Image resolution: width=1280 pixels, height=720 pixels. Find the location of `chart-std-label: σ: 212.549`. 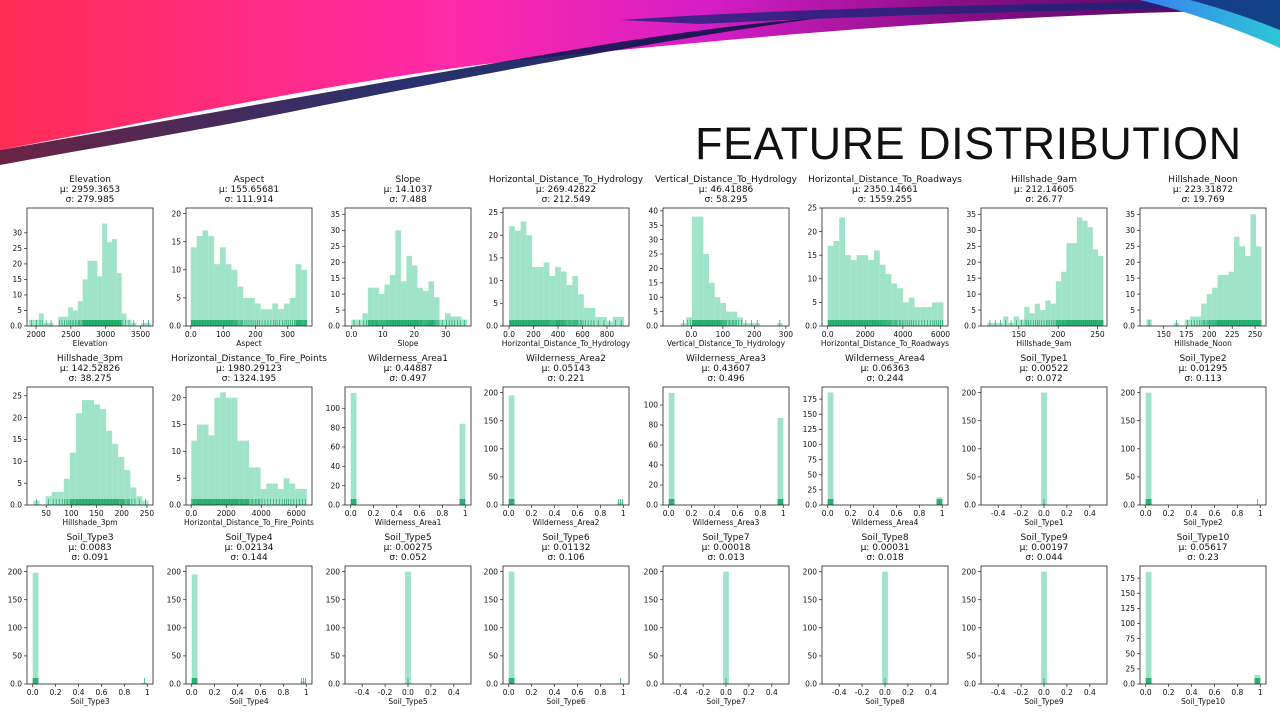

chart-std-label: σ: 212.549 is located at coordinates (566, 200).